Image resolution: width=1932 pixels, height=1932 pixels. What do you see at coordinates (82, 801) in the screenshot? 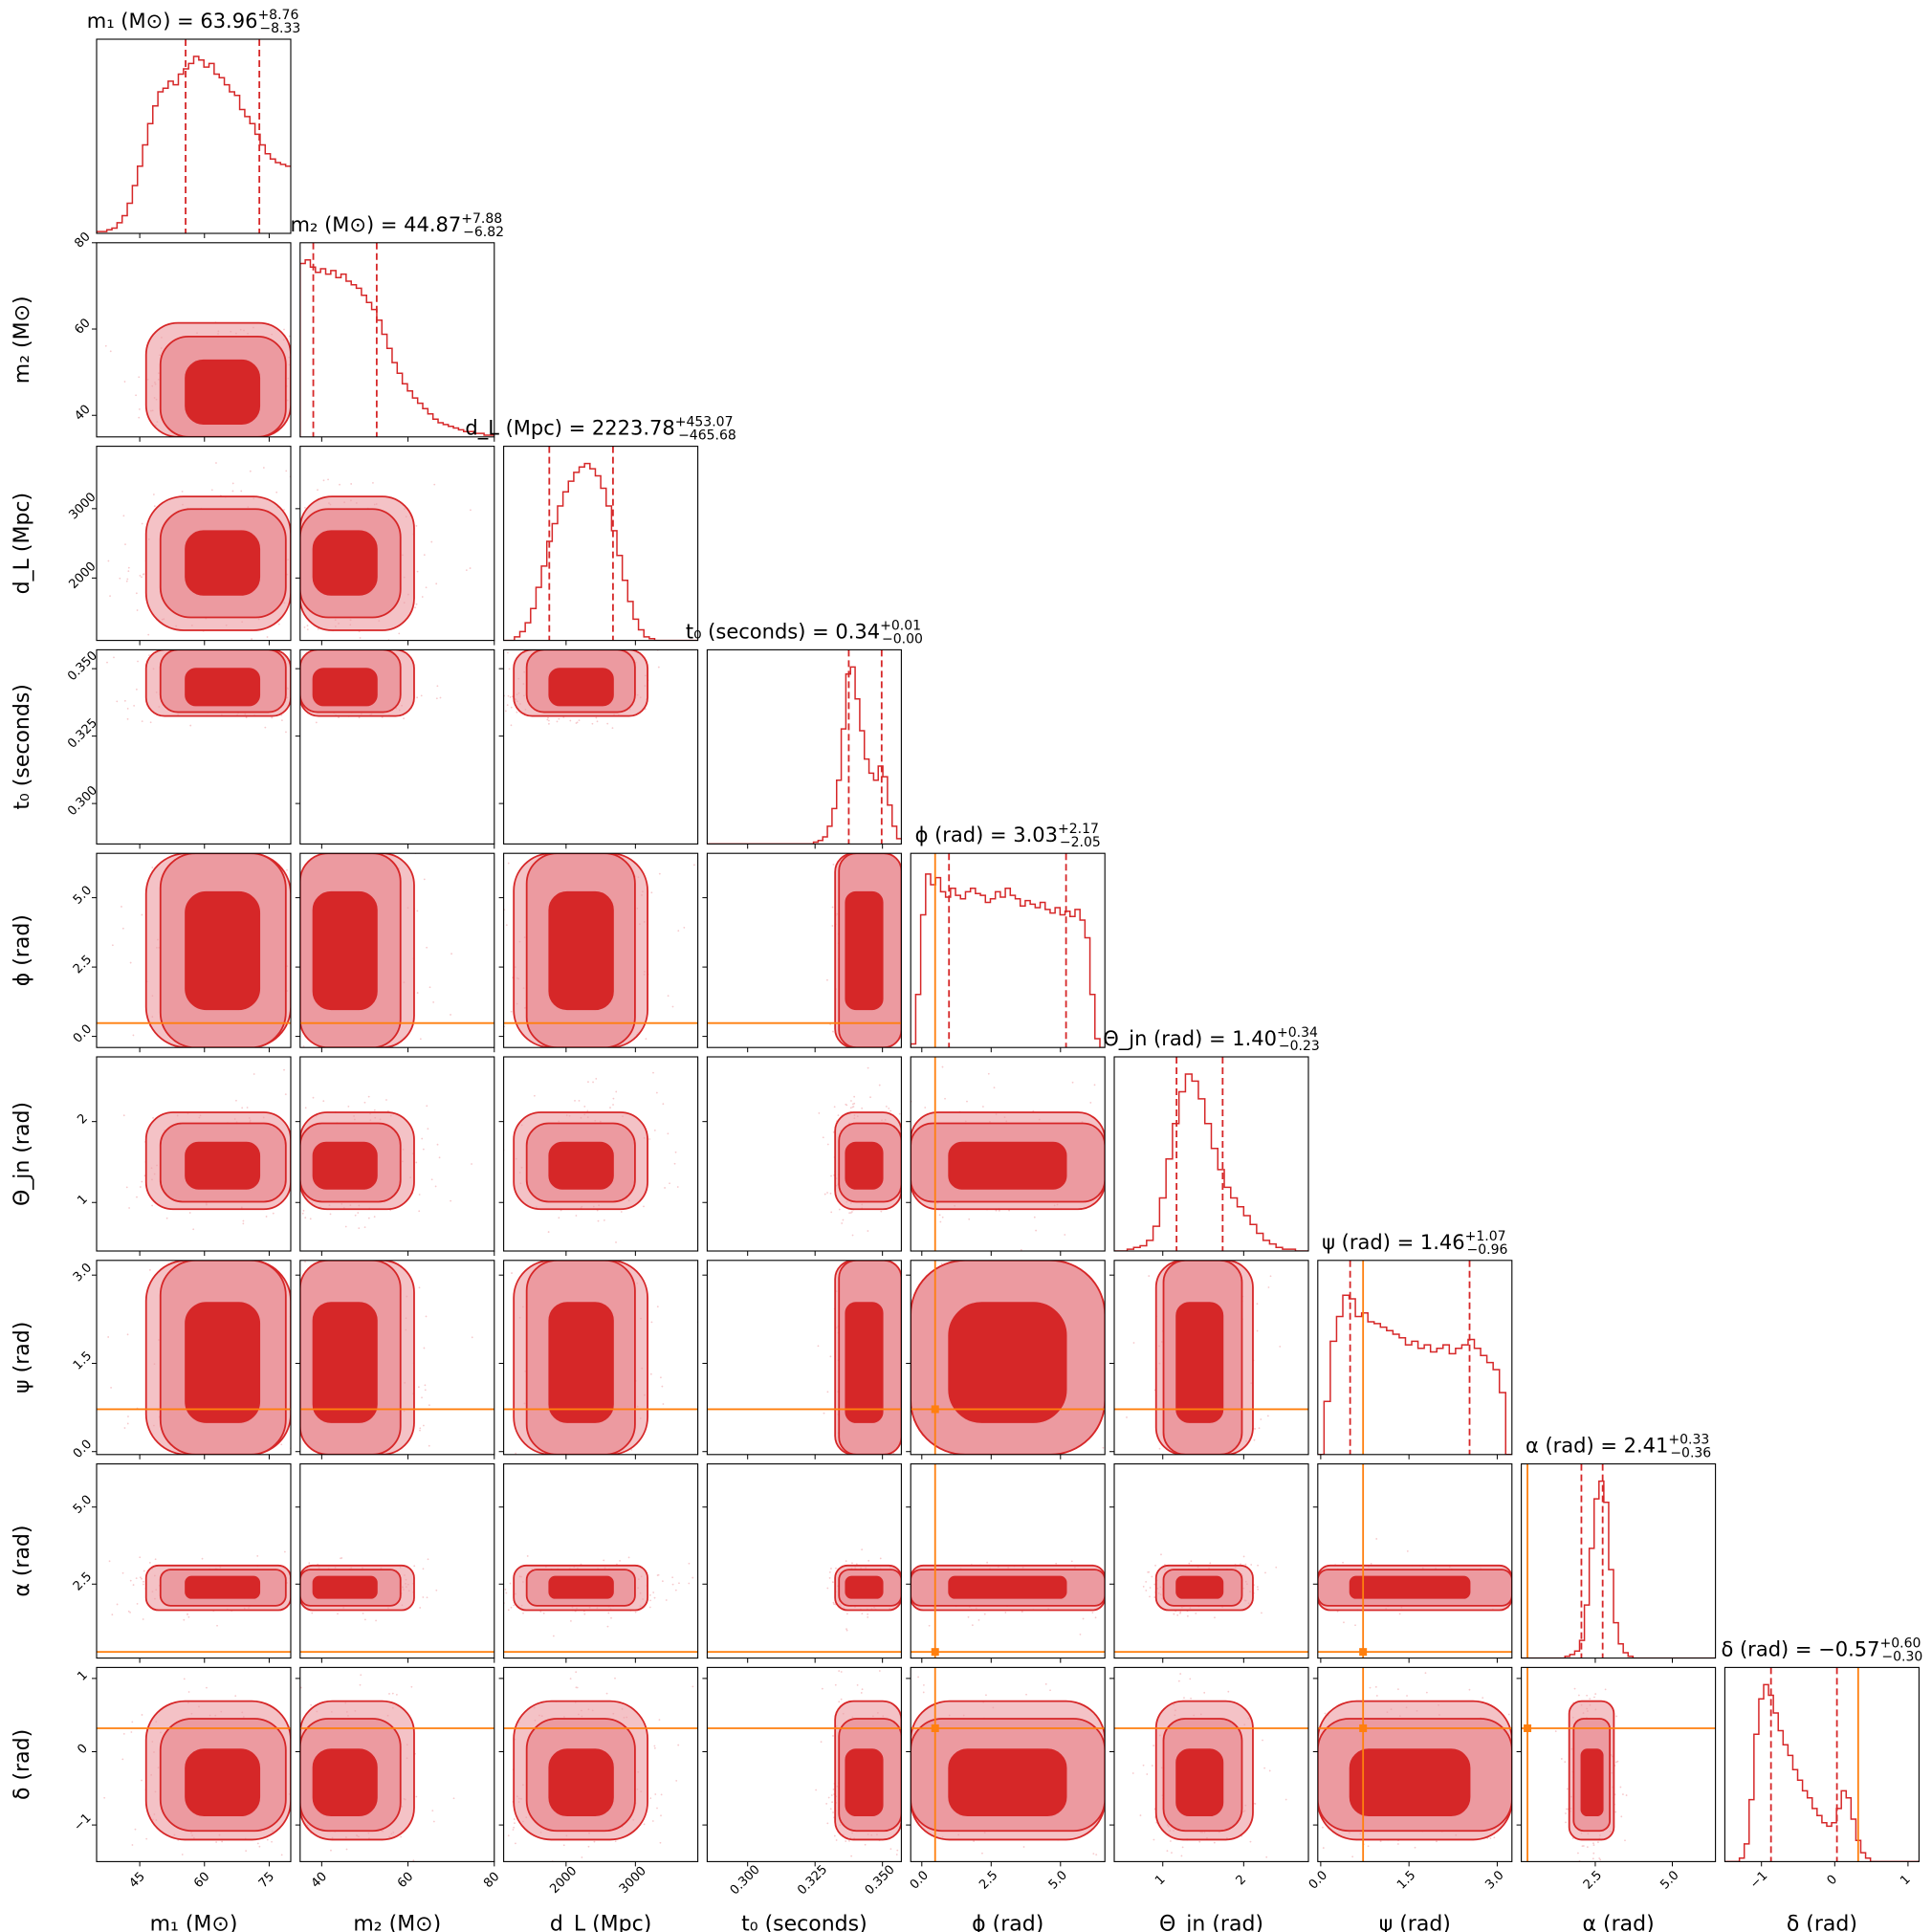
I see `ytick-label-t0: 0.300` at bounding box center [82, 801].